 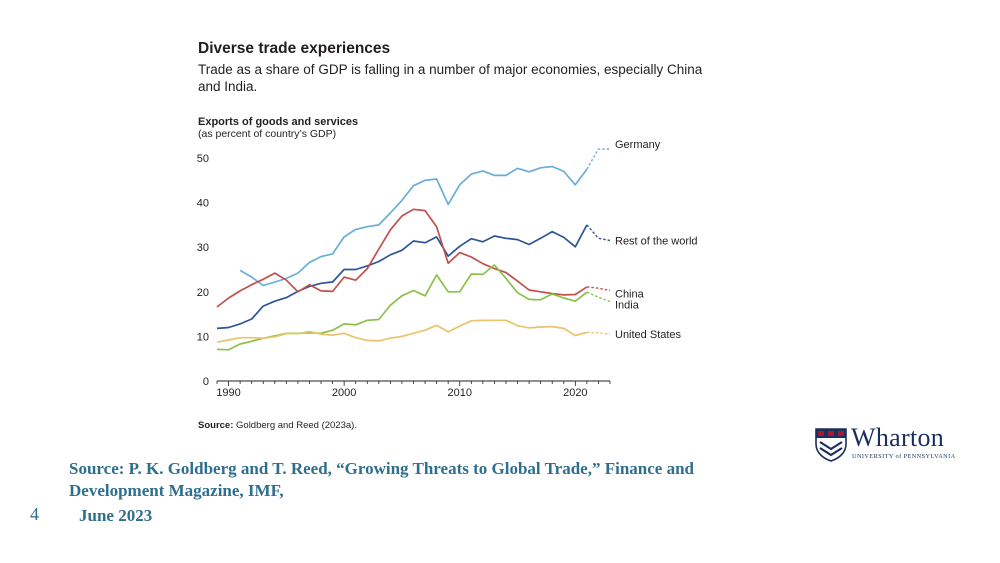 I want to click on x-tick-label: 1990, so click(x=228, y=393).